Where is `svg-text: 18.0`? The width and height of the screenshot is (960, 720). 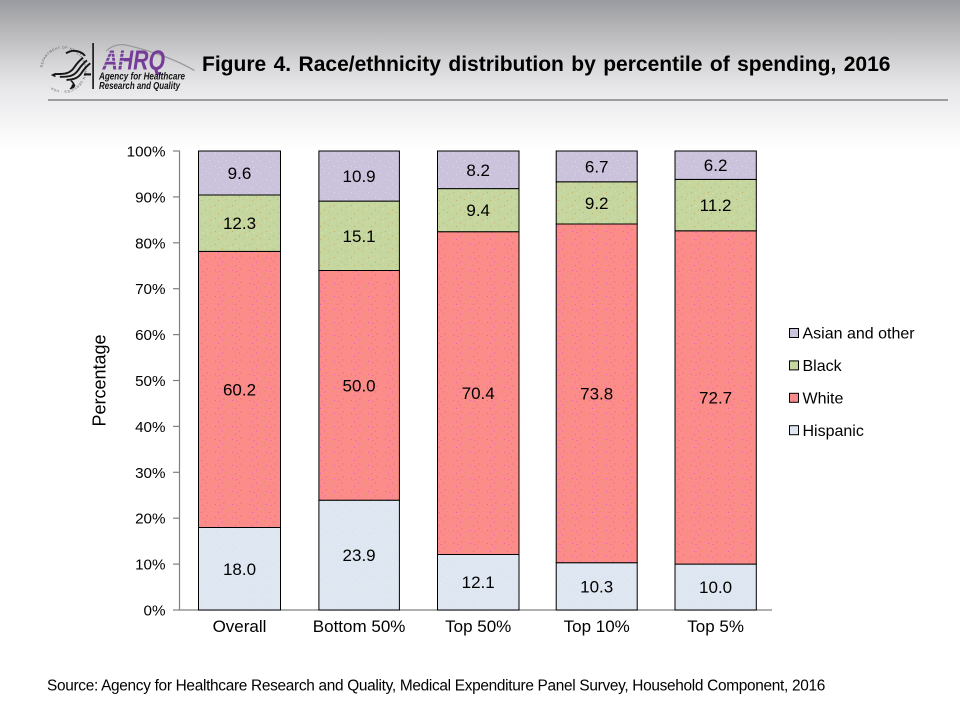
svg-text: 18.0 is located at coordinates (239, 569).